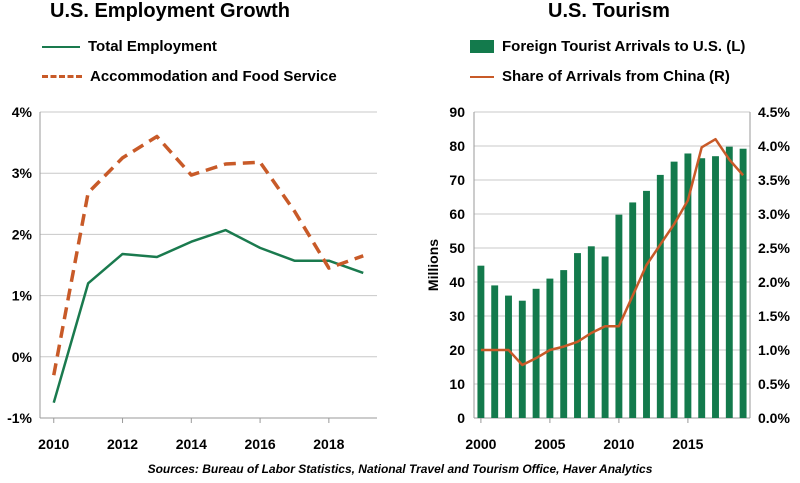  I want to click on legend-item-china-share: Share of Arrivals from China (R), so click(600, 76).